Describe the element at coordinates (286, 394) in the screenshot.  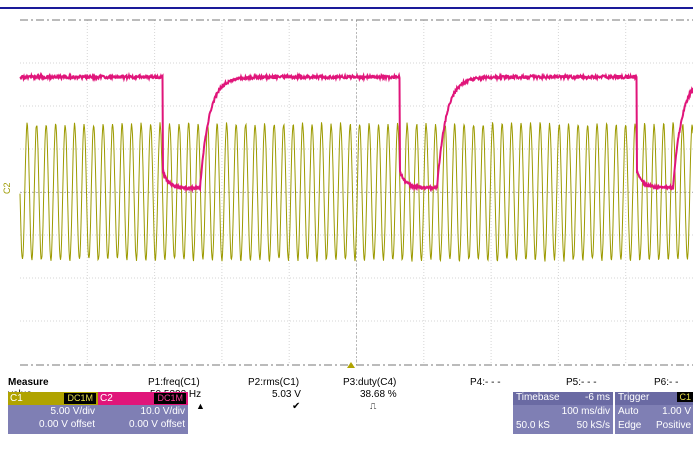
I see `param-p2-value: 5.03 V` at that location.